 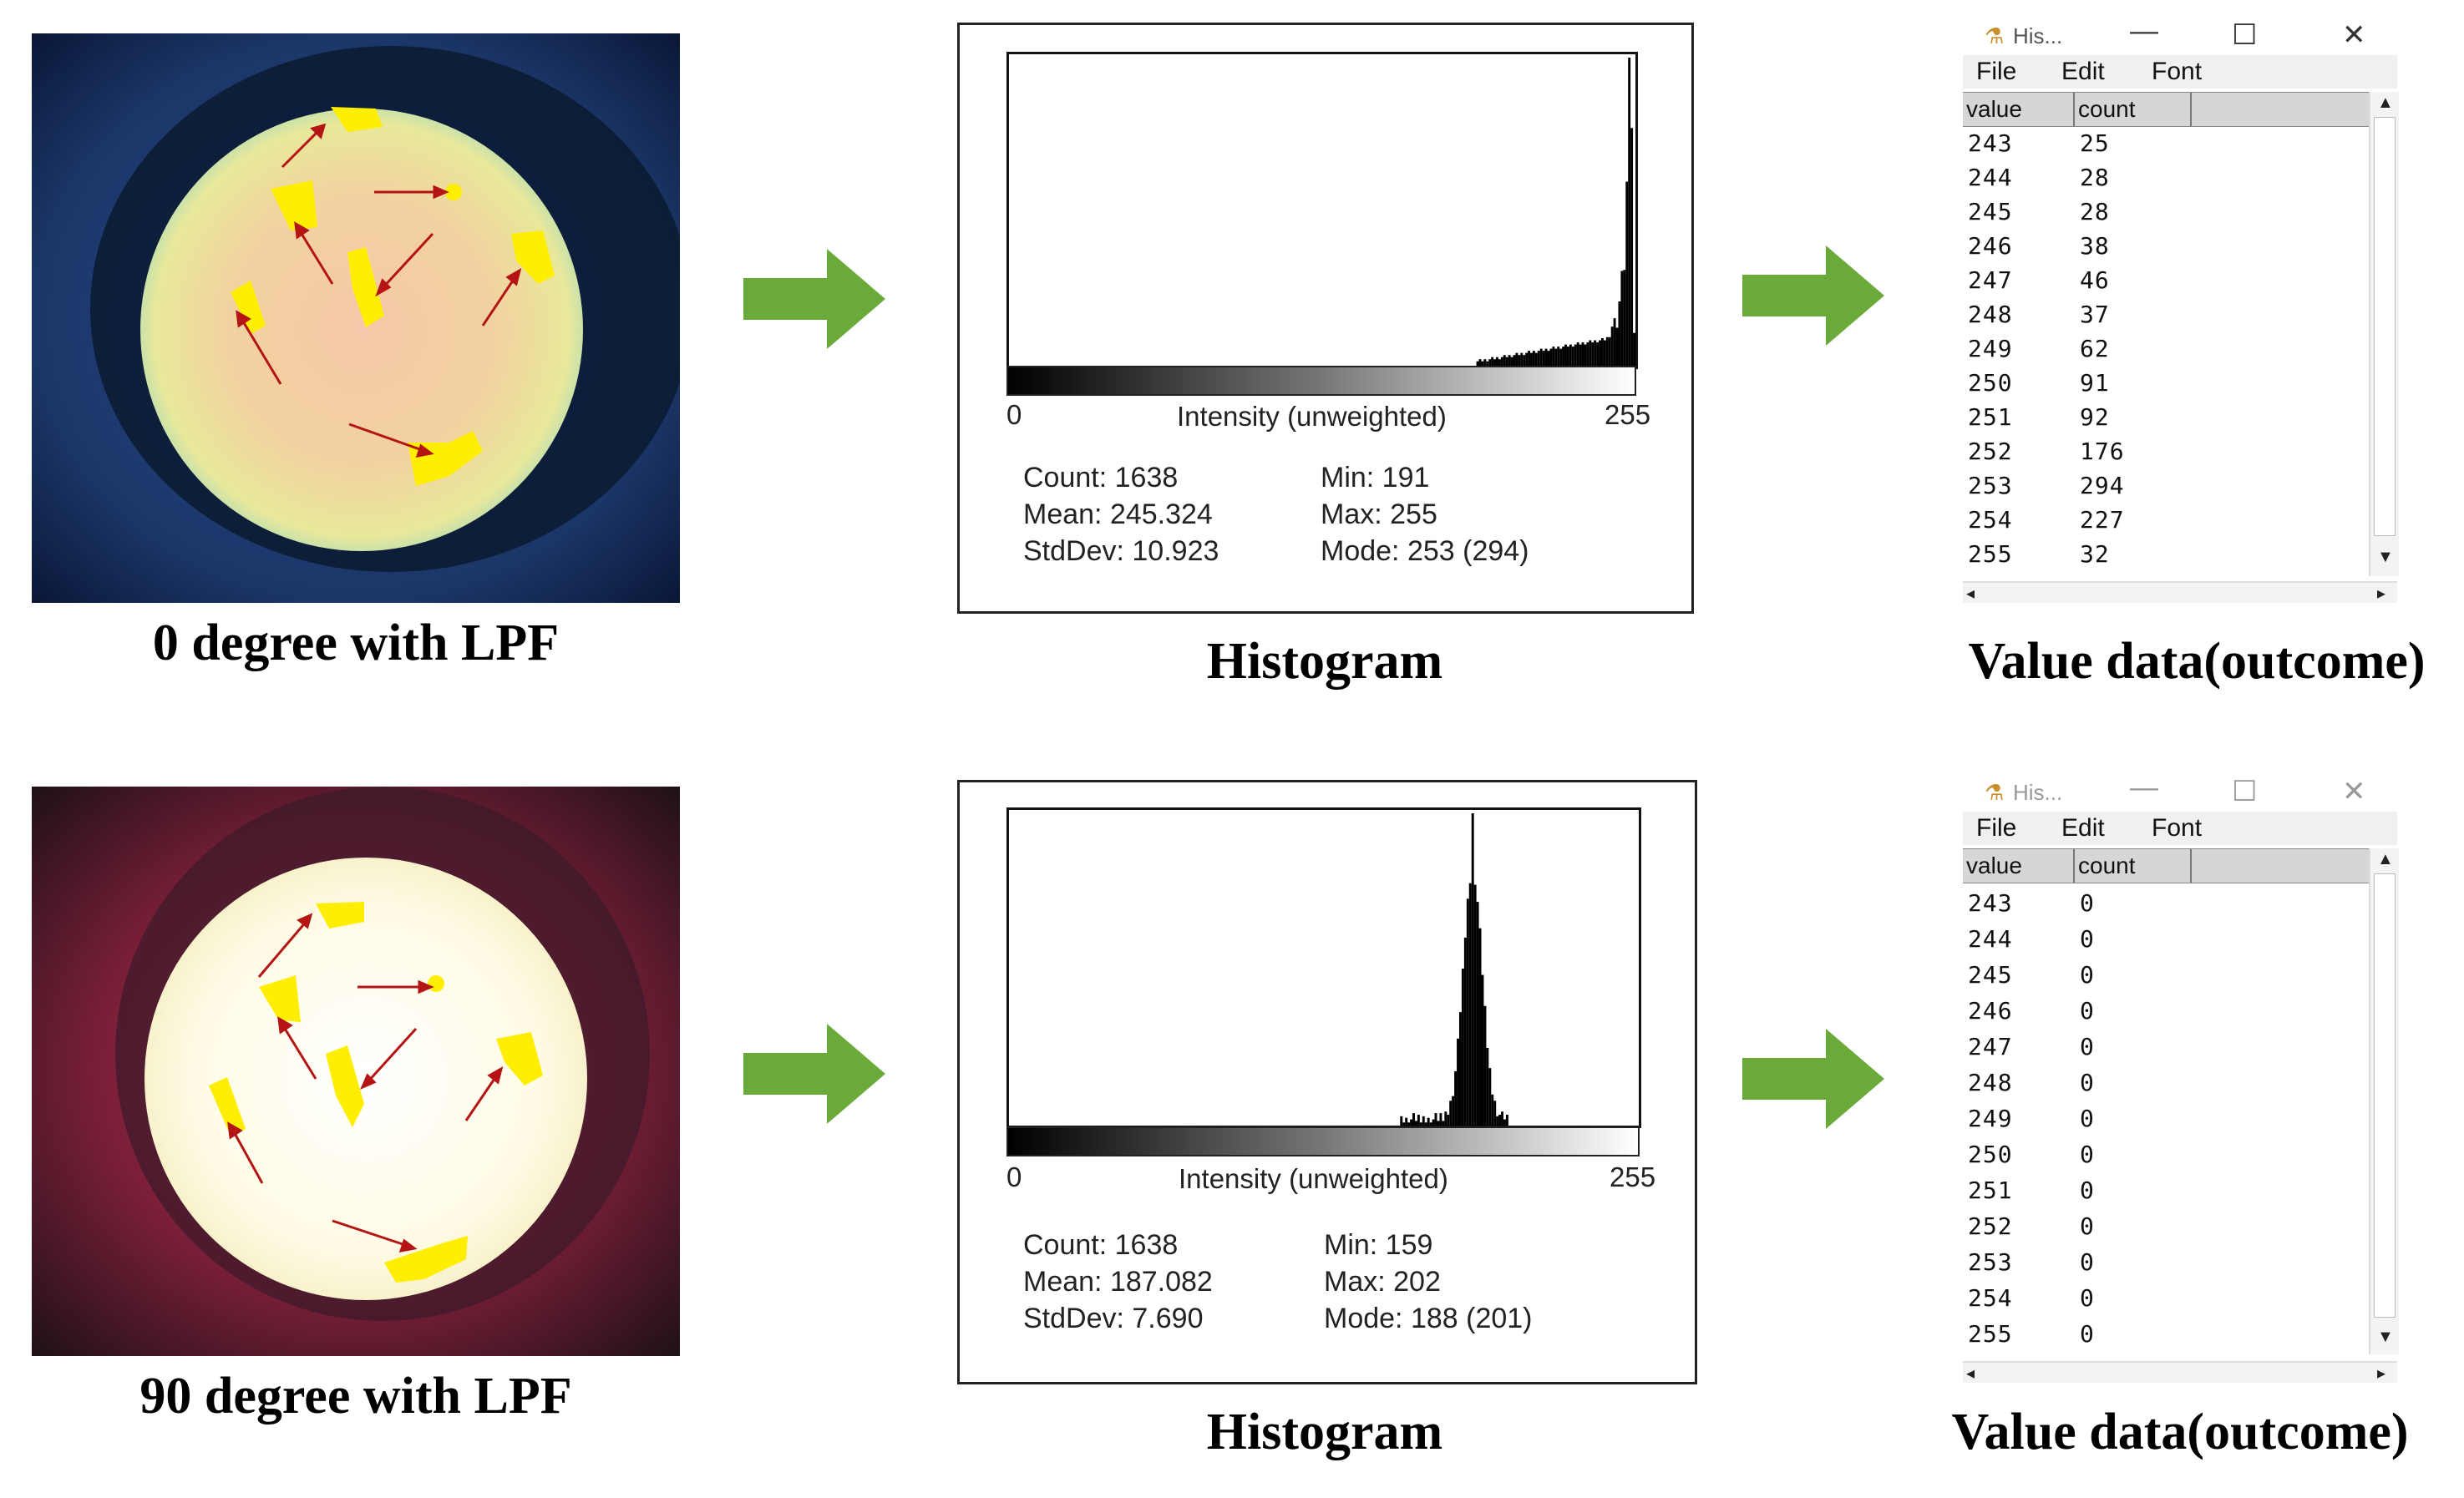 What do you see at coordinates (1325, 1432) in the screenshot?
I see `histogram-caption: Histogram` at bounding box center [1325, 1432].